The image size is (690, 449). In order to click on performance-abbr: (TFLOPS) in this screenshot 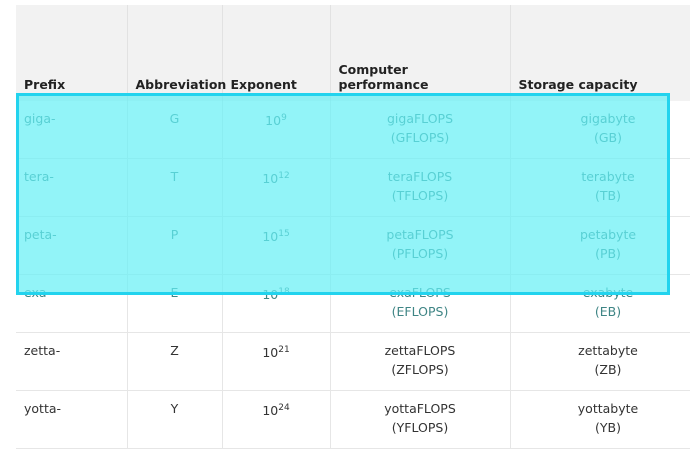, I will do `click(420, 195)`.